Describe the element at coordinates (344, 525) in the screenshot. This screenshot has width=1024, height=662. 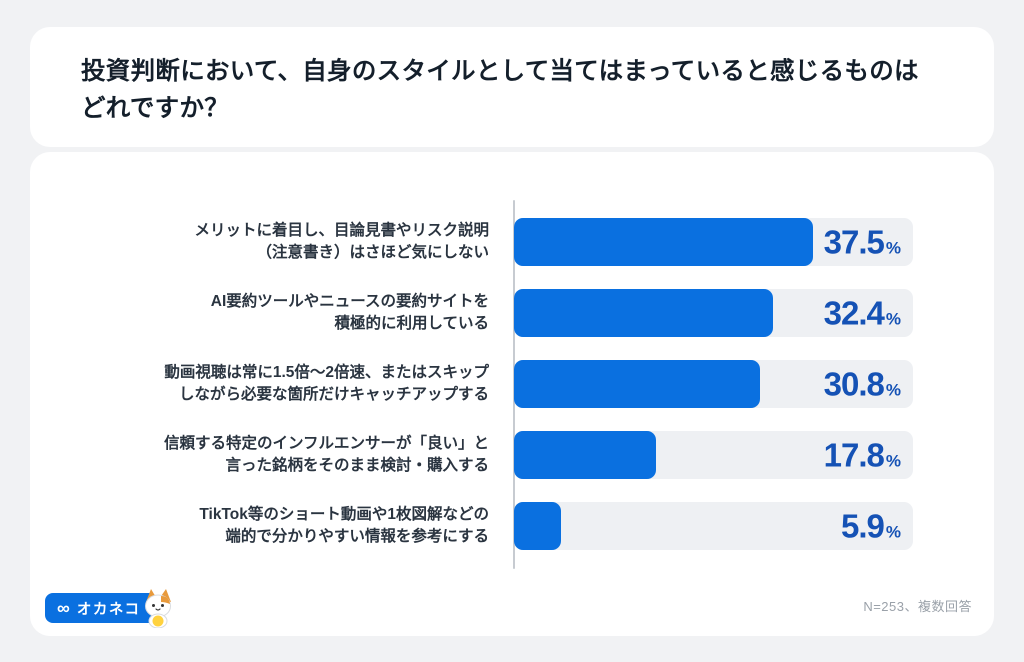
I see `category-label: TikTok等のショート動画や1枚図解などの 端的で分かりやすい情報を参考にする` at that location.